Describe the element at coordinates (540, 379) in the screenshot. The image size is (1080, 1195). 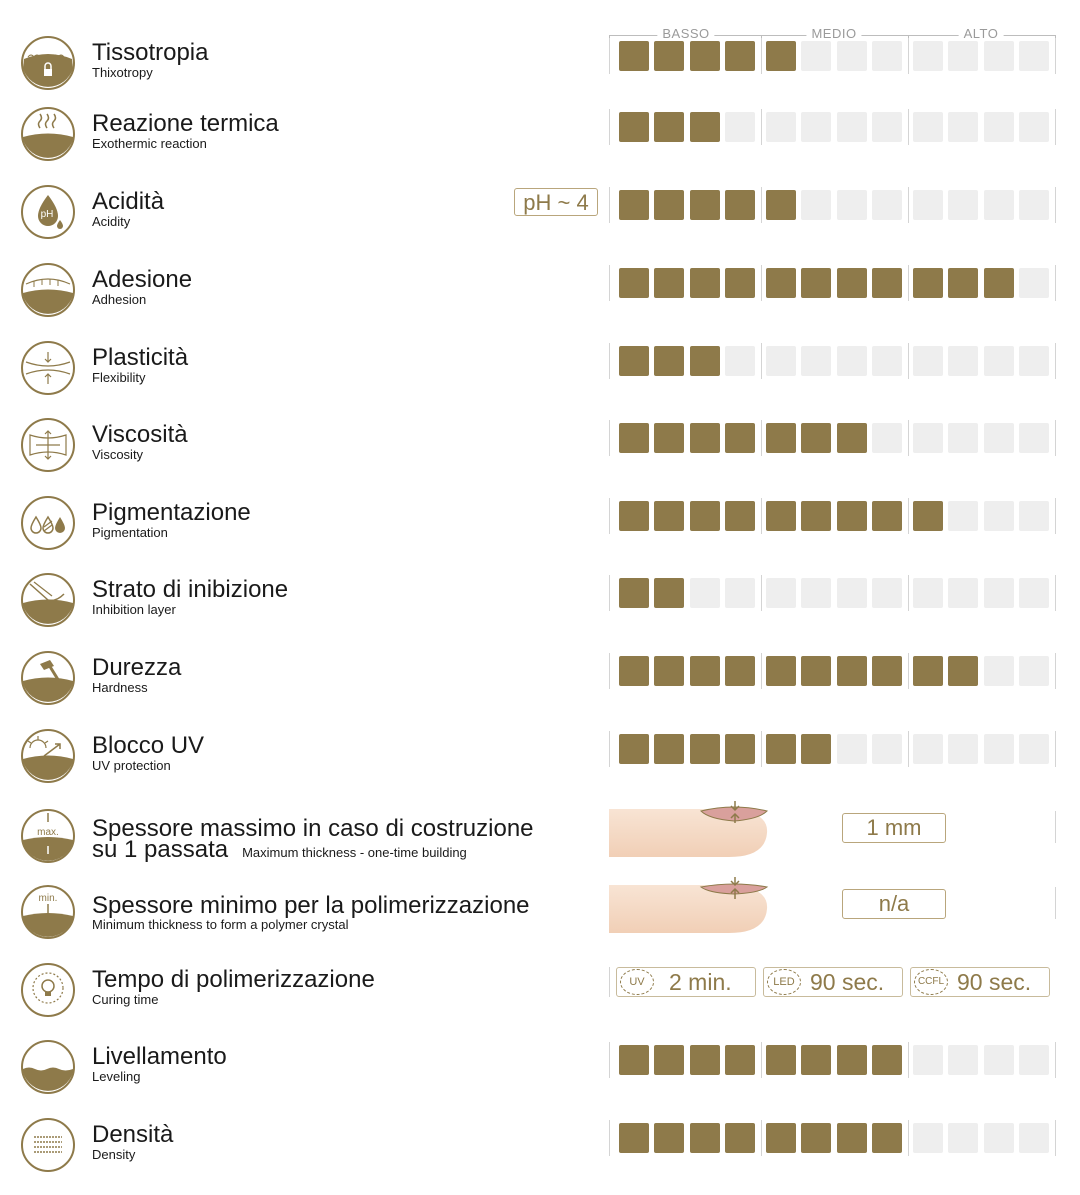
I see `property-row: Plasticità Flexibility` at that location.